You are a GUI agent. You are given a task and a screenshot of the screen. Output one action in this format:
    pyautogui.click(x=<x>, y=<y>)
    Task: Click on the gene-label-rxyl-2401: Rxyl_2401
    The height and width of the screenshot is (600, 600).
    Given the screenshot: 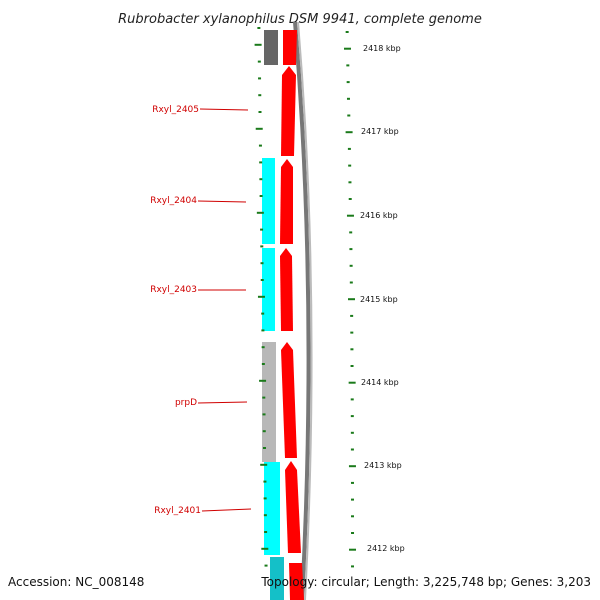 What is the action you would take?
    pyautogui.click(x=203, y=511)
    